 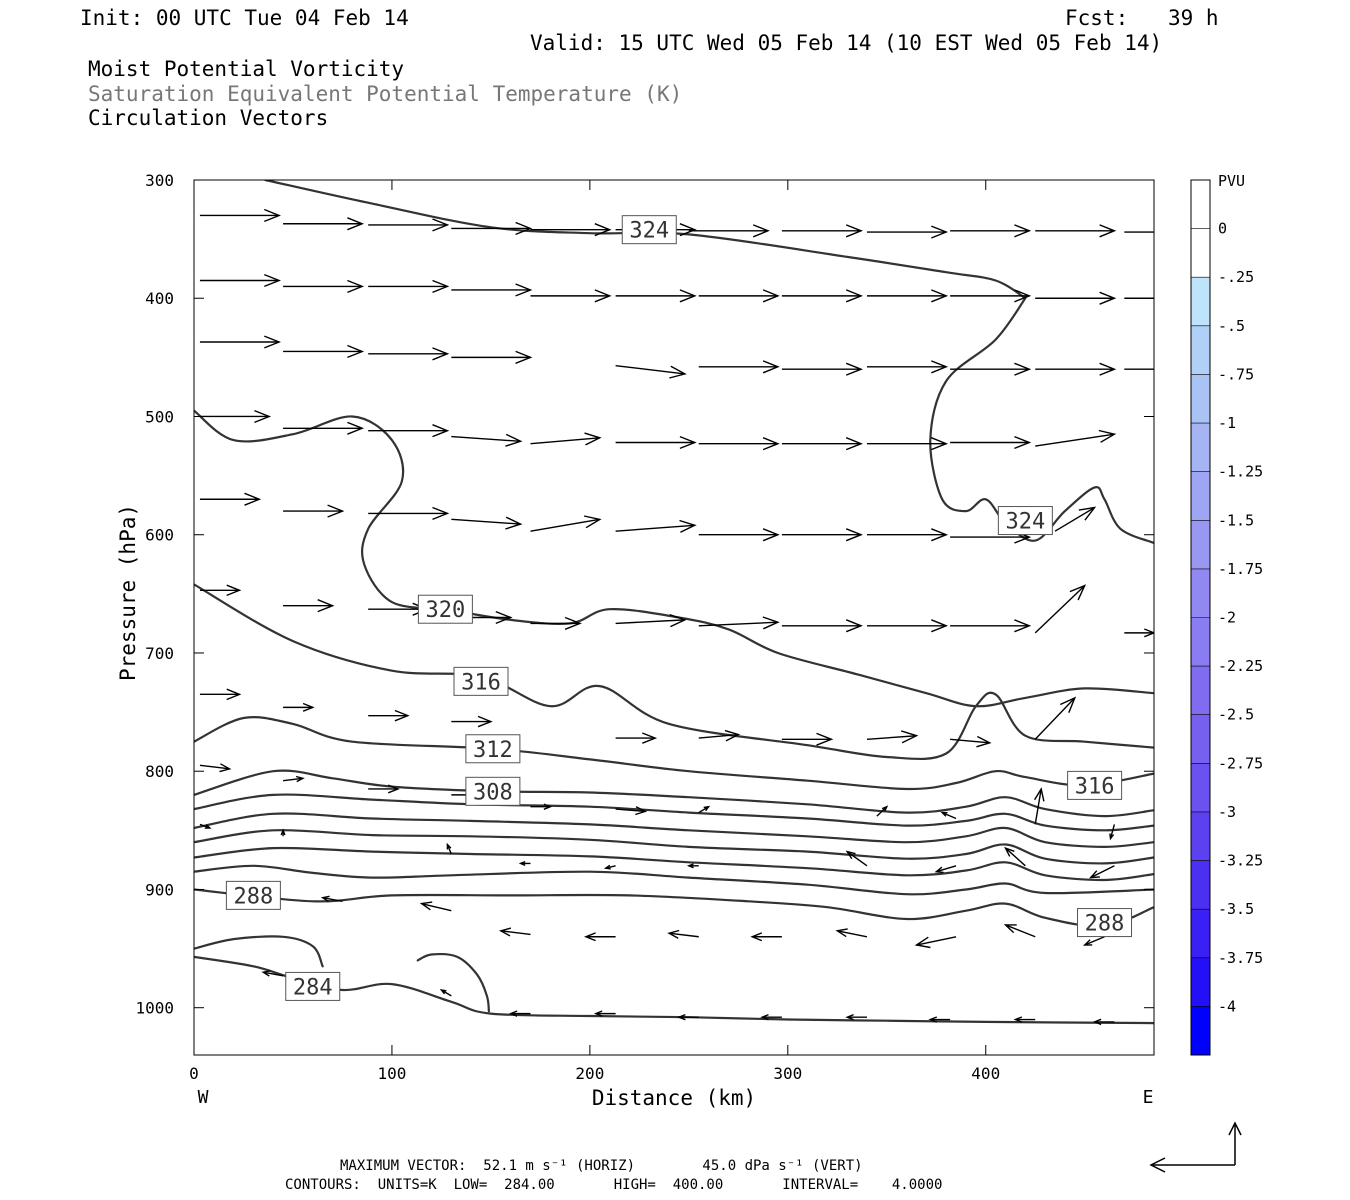 What do you see at coordinates (493, 792) in the screenshot?
I see `contour-label-text: 308` at bounding box center [493, 792].